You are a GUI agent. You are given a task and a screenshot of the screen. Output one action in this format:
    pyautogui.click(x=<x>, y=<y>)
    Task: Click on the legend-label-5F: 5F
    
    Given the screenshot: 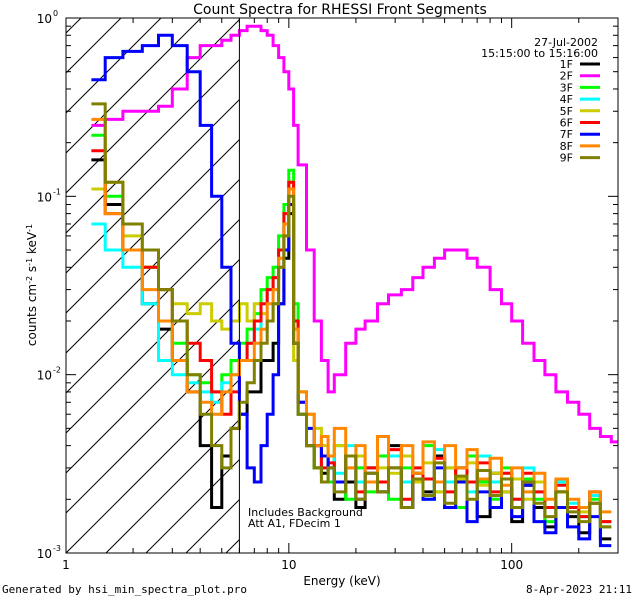 What is the action you would take?
    pyautogui.click(x=566, y=111)
    